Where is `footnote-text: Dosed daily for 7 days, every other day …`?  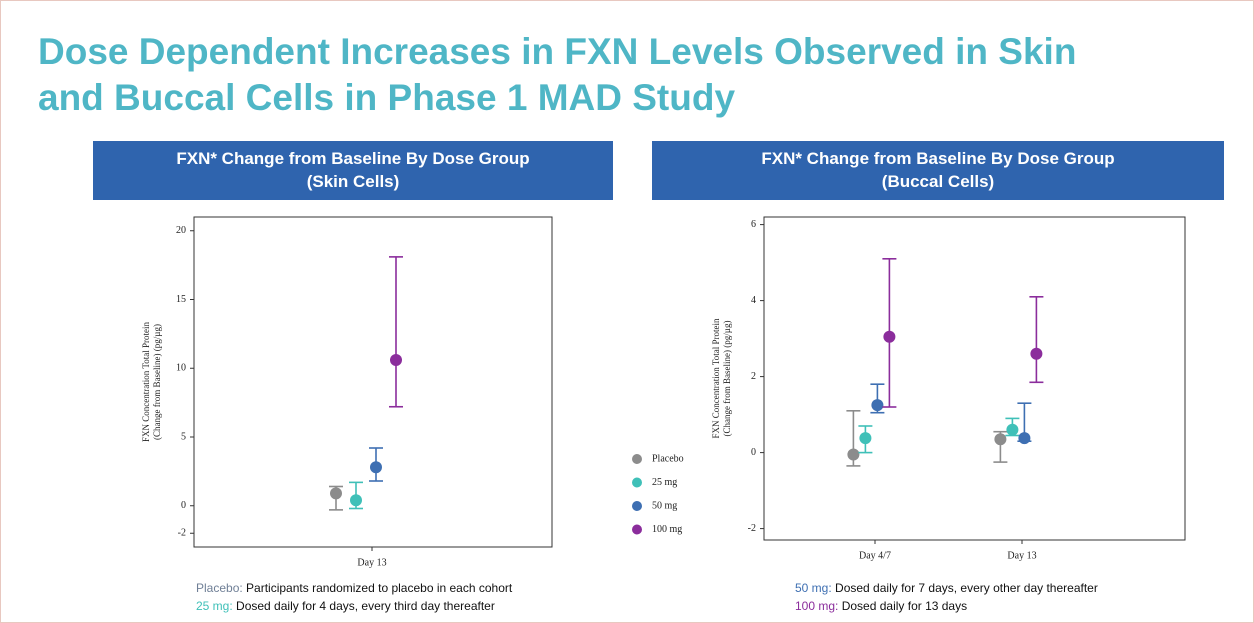 footnote-text: Dosed daily for 7 days, every other day … is located at coordinates (966, 588).